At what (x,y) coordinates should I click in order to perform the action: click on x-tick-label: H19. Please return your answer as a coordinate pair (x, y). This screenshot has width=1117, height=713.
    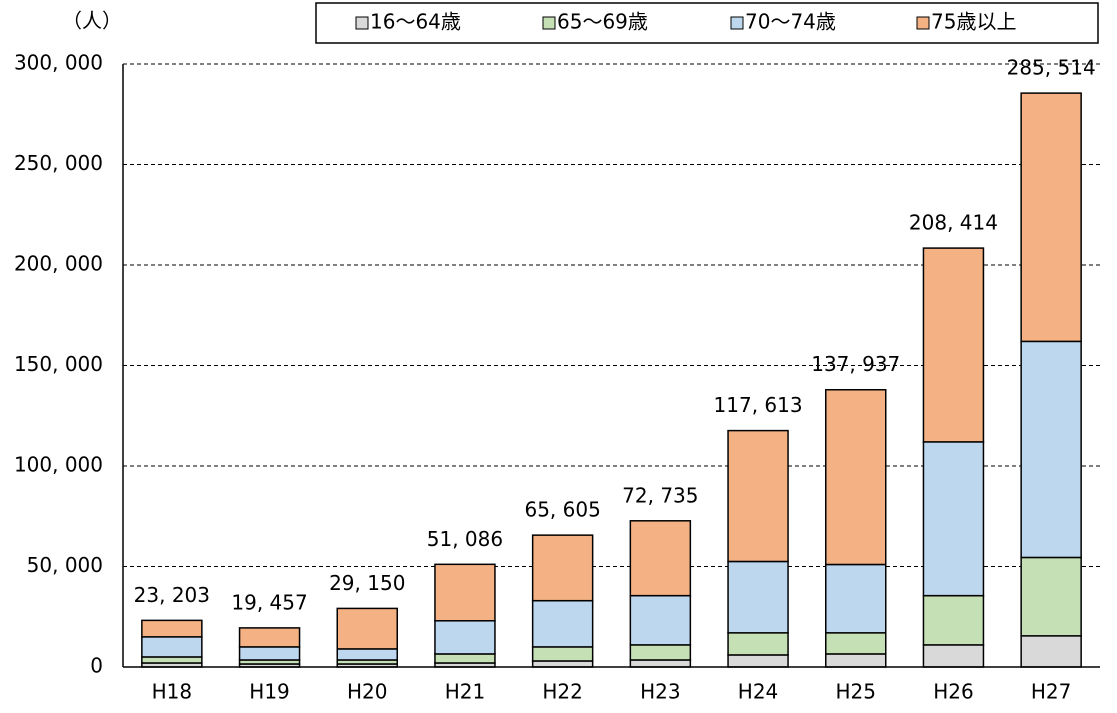
    Looking at the image, I should click on (269, 692).